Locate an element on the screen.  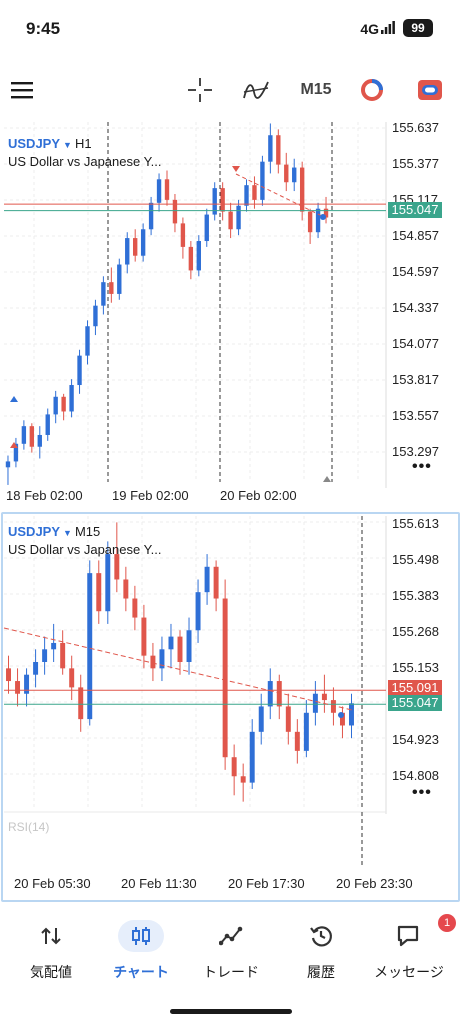
nav-label: メッセージ is located at coordinates (409, 972).